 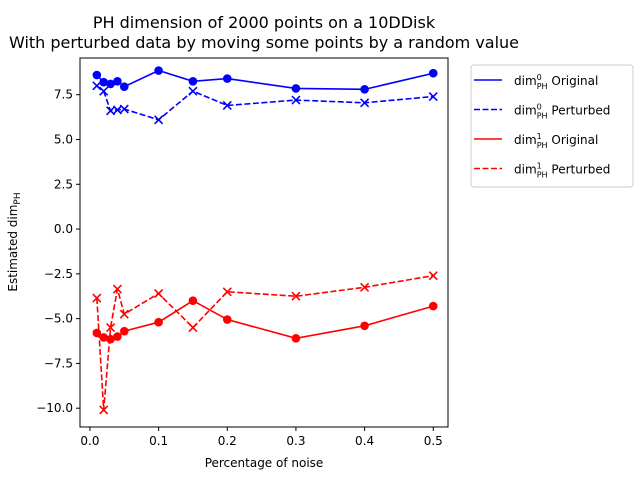 What do you see at coordinates (261, 437) in the screenshot?
I see `x-axis-ticks: 0.0 0.1 0.2 0.3 0.4 0.5` at bounding box center [261, 437].